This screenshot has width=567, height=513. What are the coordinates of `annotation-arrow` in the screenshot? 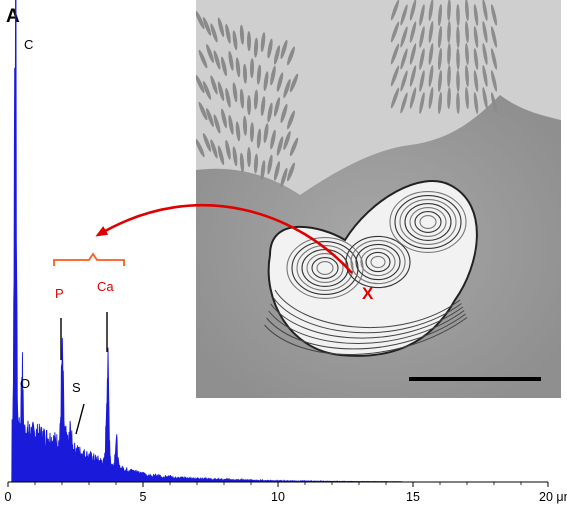 It's located at (224, 238).